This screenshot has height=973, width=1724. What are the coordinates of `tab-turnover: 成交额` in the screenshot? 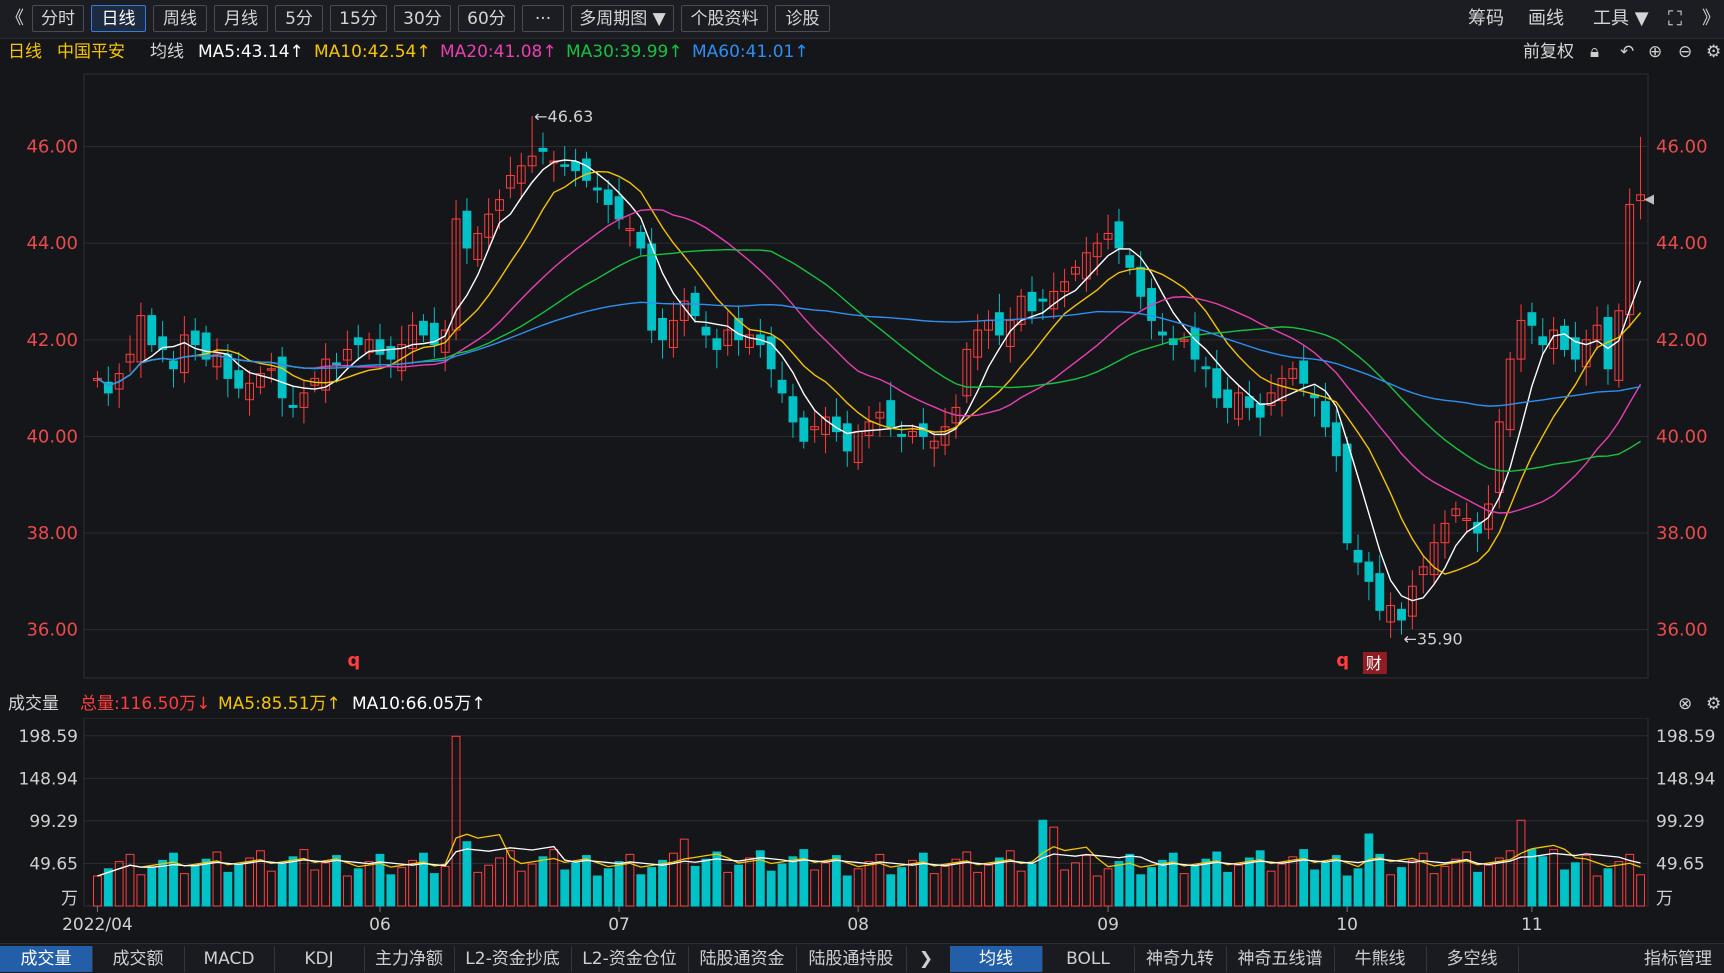 It's located at (138, 959).